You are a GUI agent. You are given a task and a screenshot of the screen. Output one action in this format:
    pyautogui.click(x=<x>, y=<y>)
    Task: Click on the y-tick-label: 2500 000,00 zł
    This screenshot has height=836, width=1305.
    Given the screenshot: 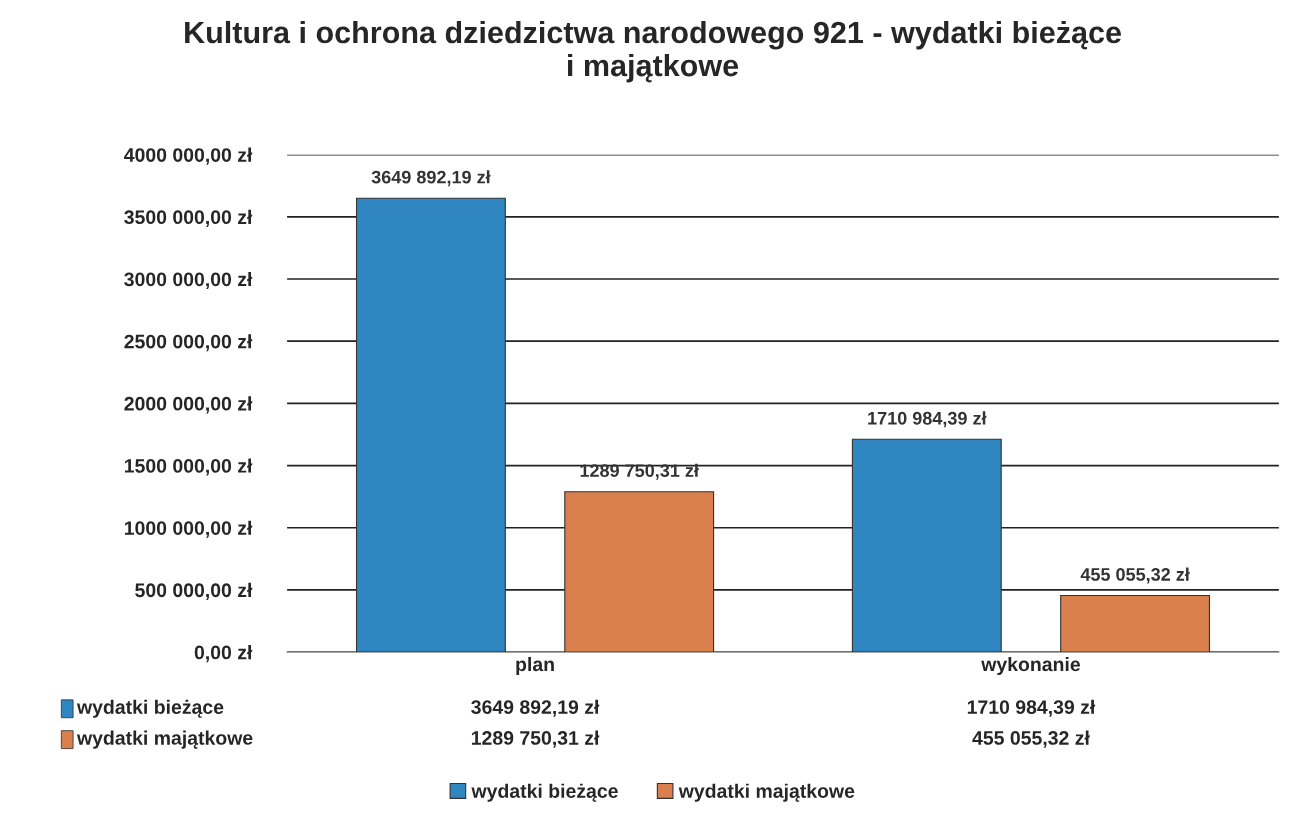 What is the action you would take?
    pyautogui.click(x=188, y=343)
    